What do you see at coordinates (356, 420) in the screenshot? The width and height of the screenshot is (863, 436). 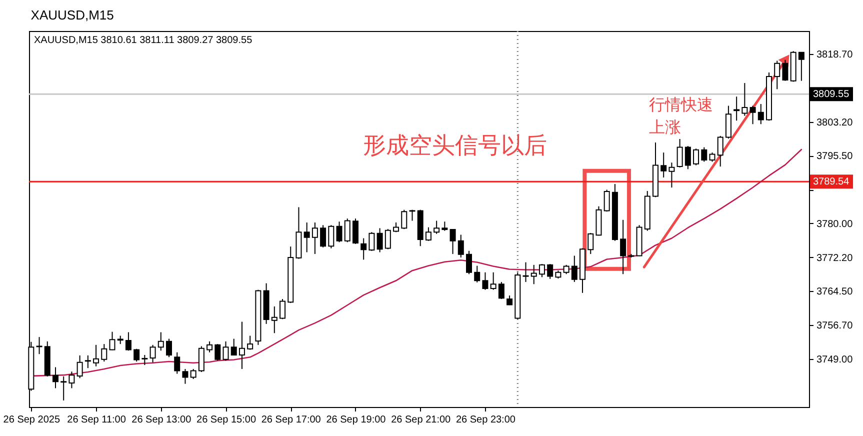 I see `x-tick-label: 26 Sep 19:00` at bounding box center [356, 420].